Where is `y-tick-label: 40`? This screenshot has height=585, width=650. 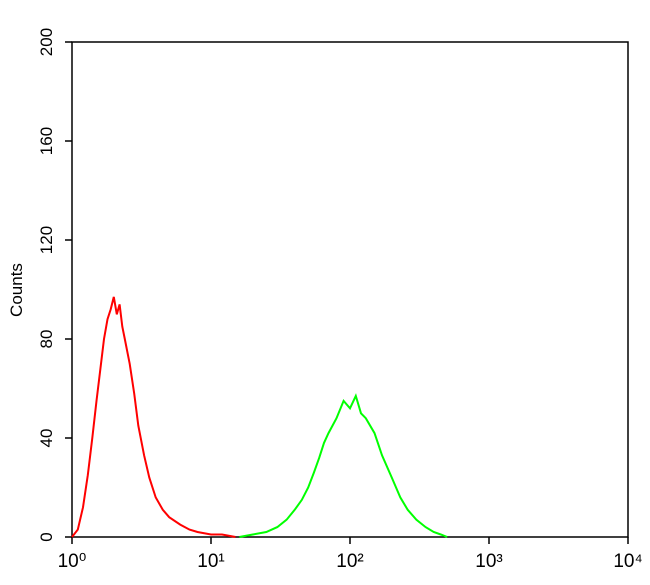
y-tick-label: 40 is located at coordinates (46, 438).